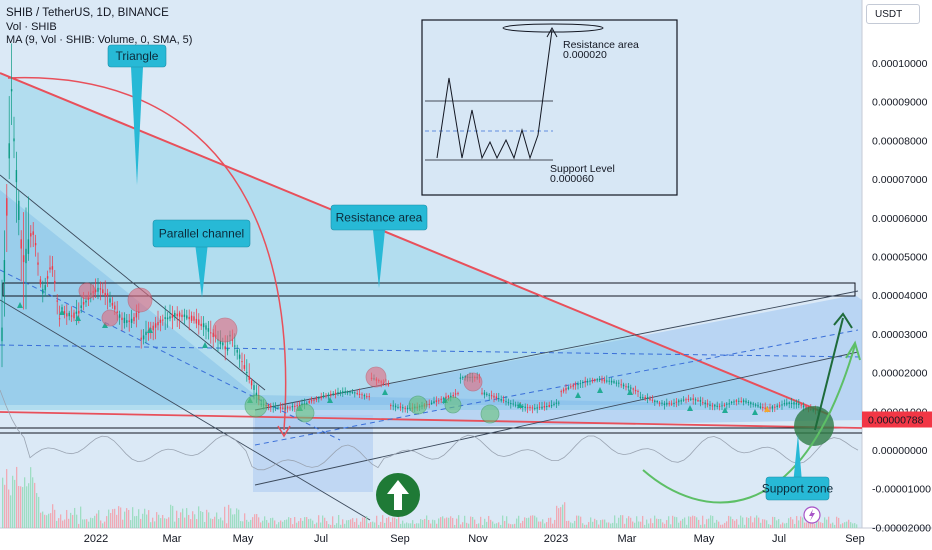 This screenshot has height=550, width=932. I want to click on inset-resistance-label: Resistance area, so click(601, 45).